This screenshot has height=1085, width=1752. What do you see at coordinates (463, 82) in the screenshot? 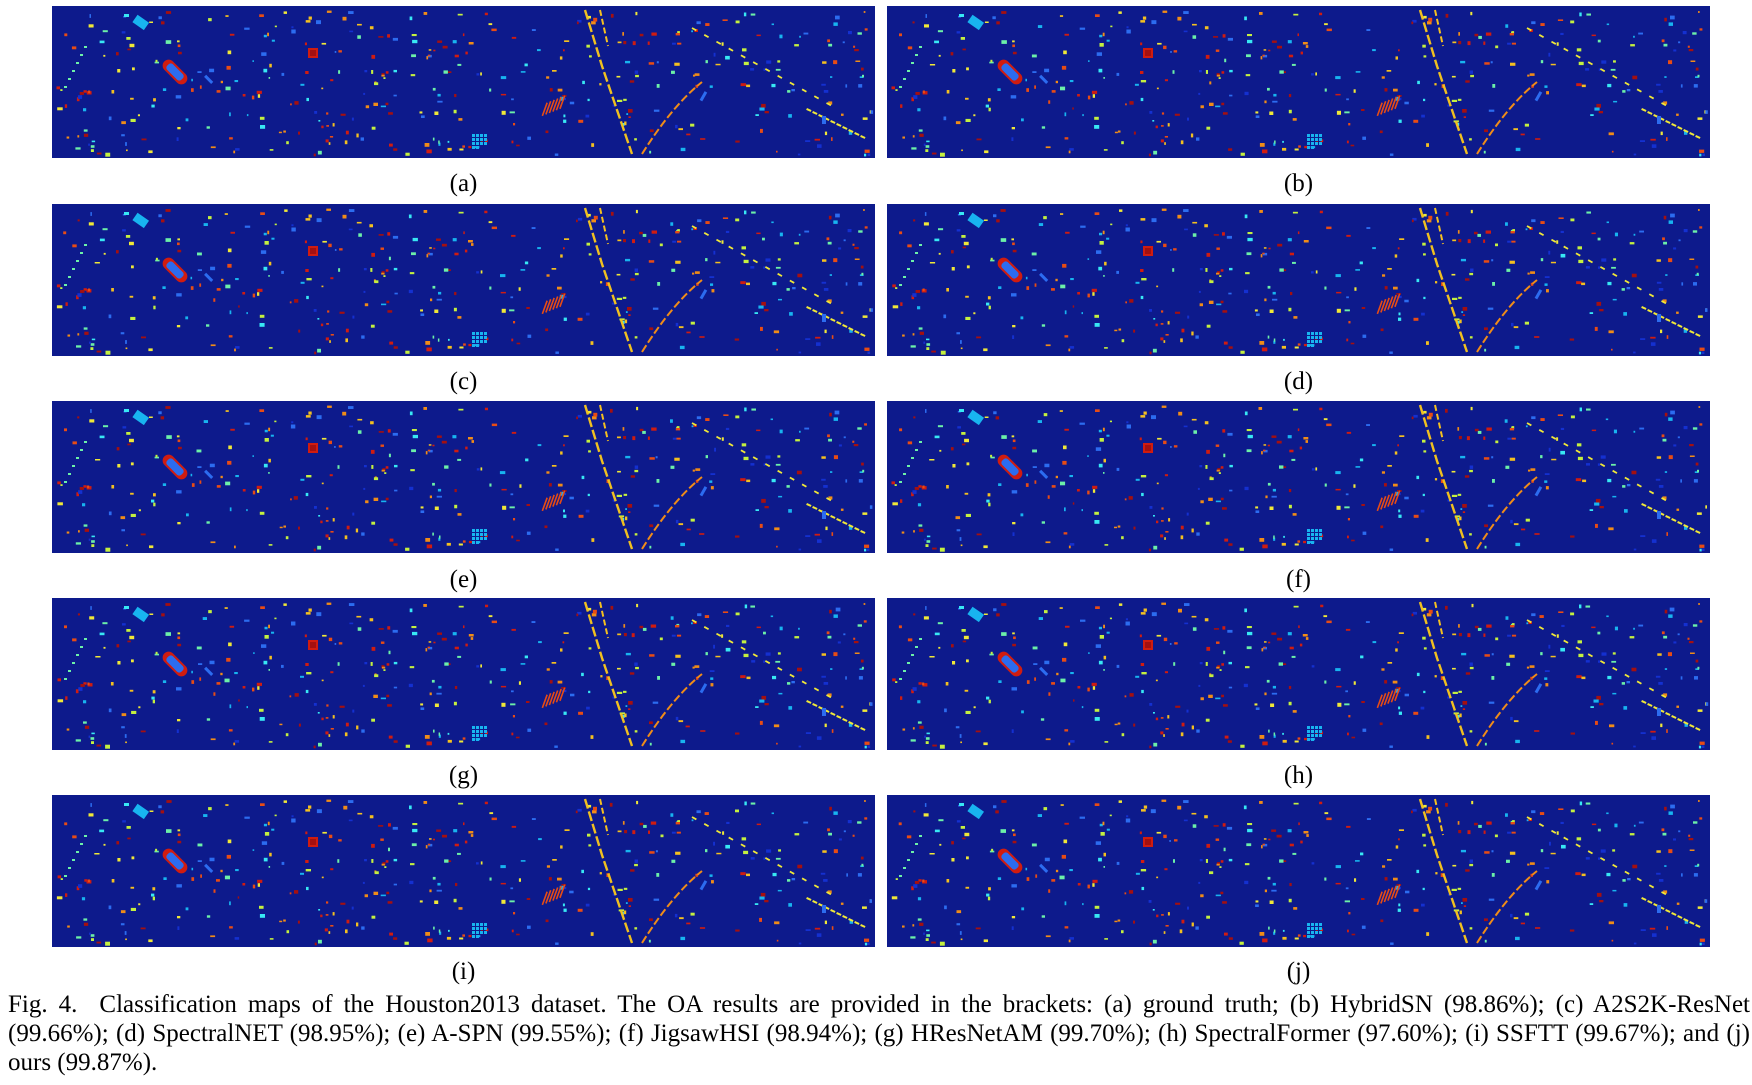
I see `classification-map-a` at bounding box center [463, 82].